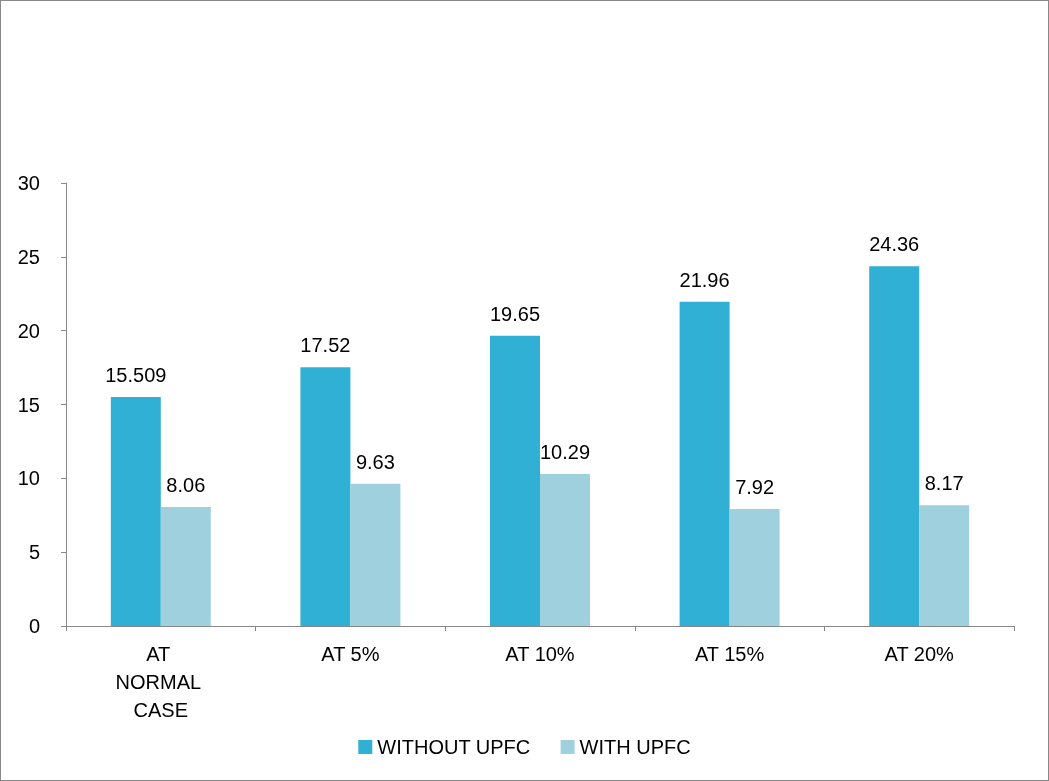 The image size is (1049, 781). I want to click on x-tick-label: AT 15%, so click(729, 654).